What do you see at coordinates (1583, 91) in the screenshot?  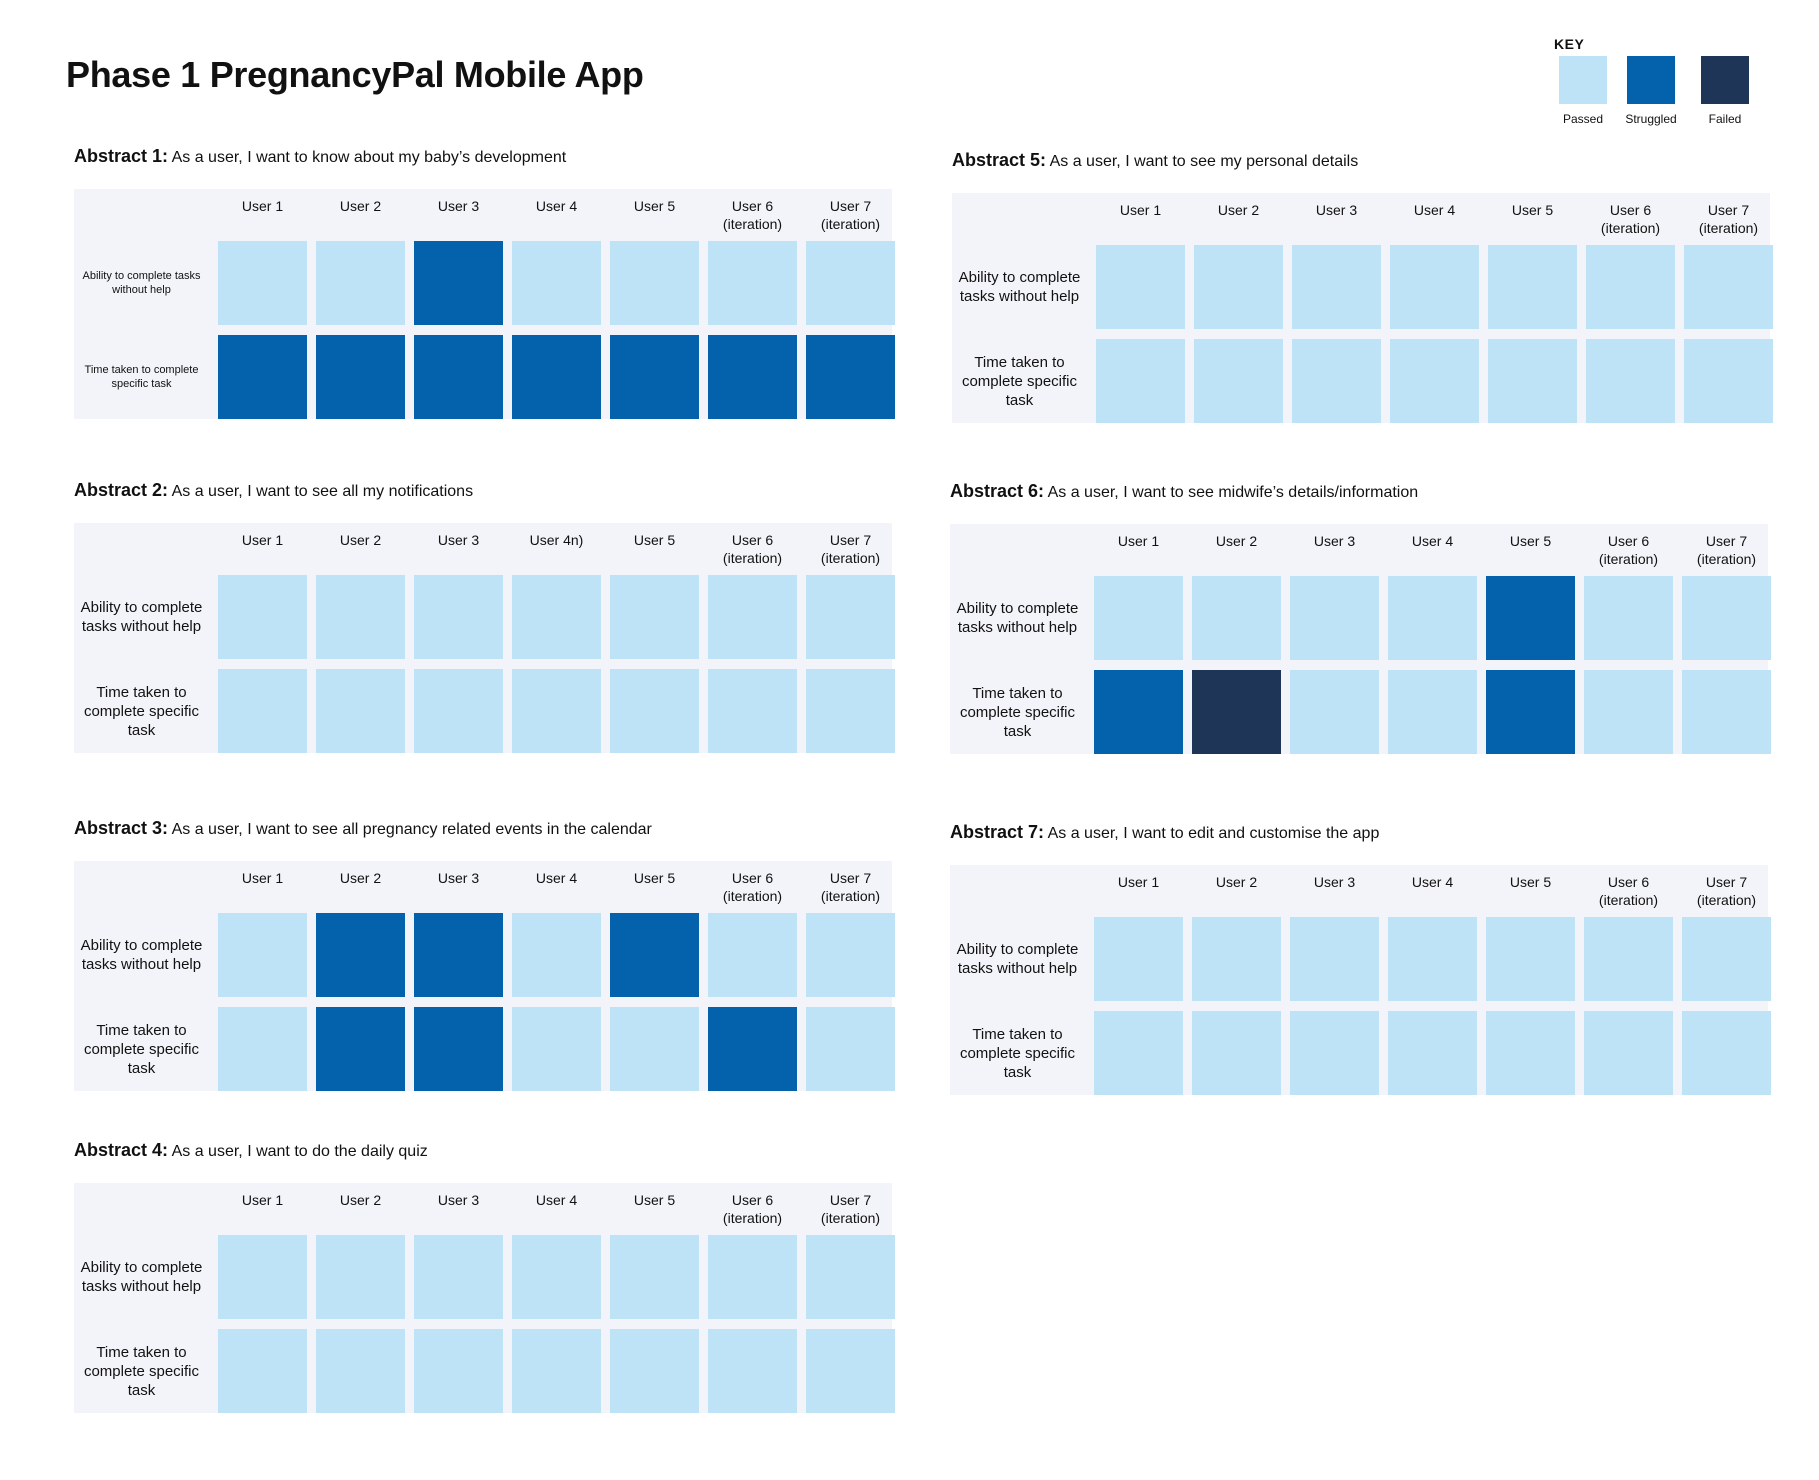 I see `legend-item-passed: Passed` at bounding box center [1583, 91].